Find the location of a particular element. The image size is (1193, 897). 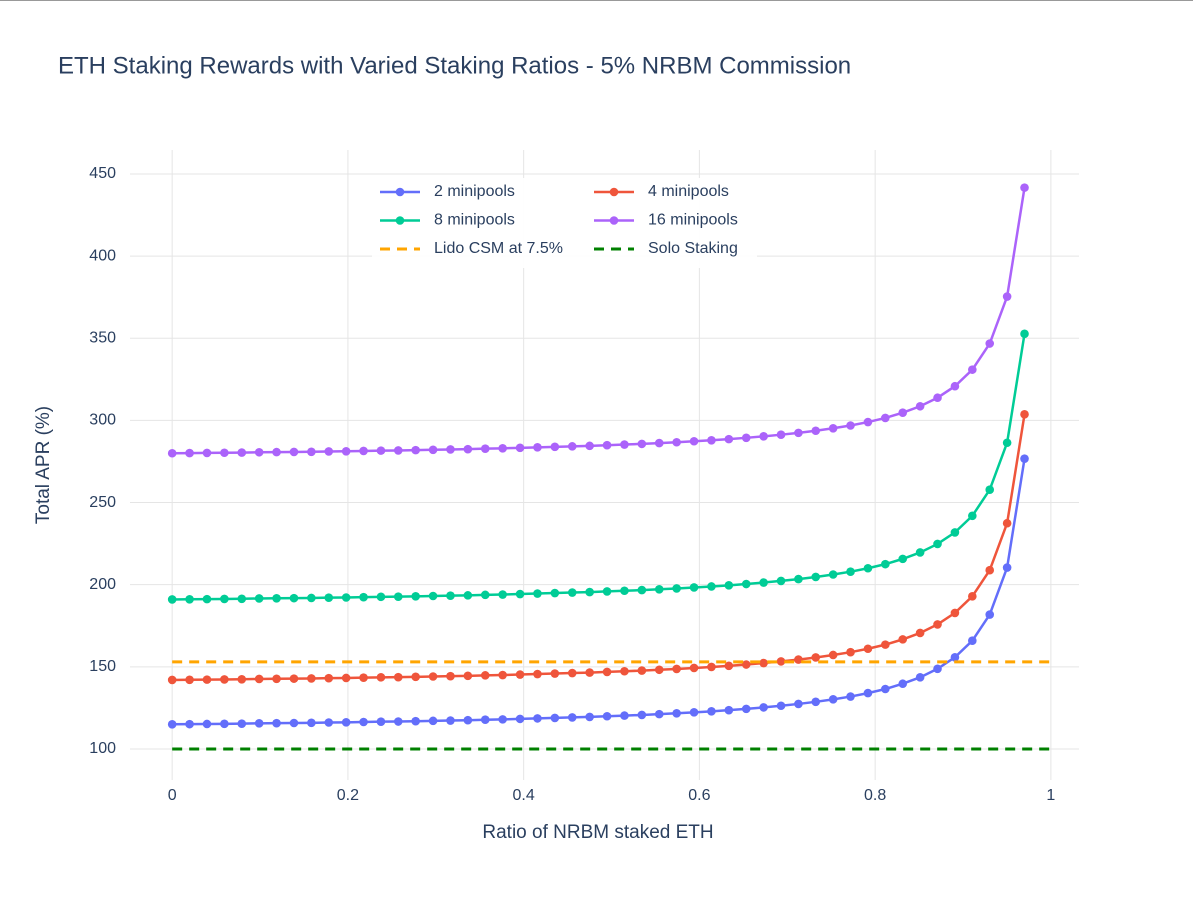

y-tick-label: 100 is located at coordinates (102, 748).